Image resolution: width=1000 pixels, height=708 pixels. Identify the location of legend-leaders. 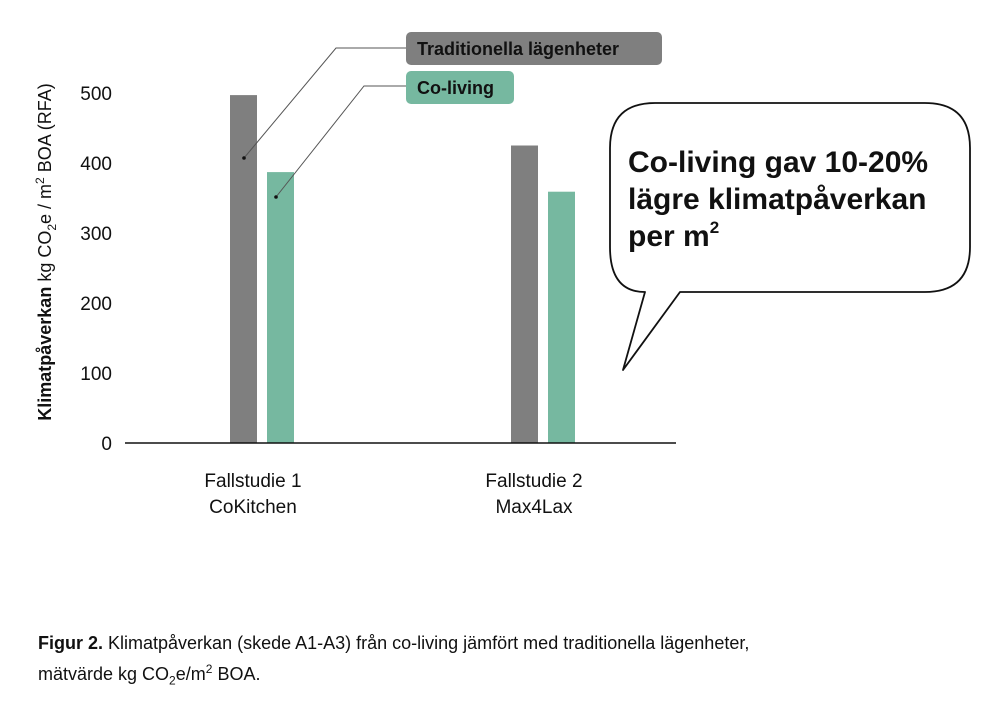
(324, 123).